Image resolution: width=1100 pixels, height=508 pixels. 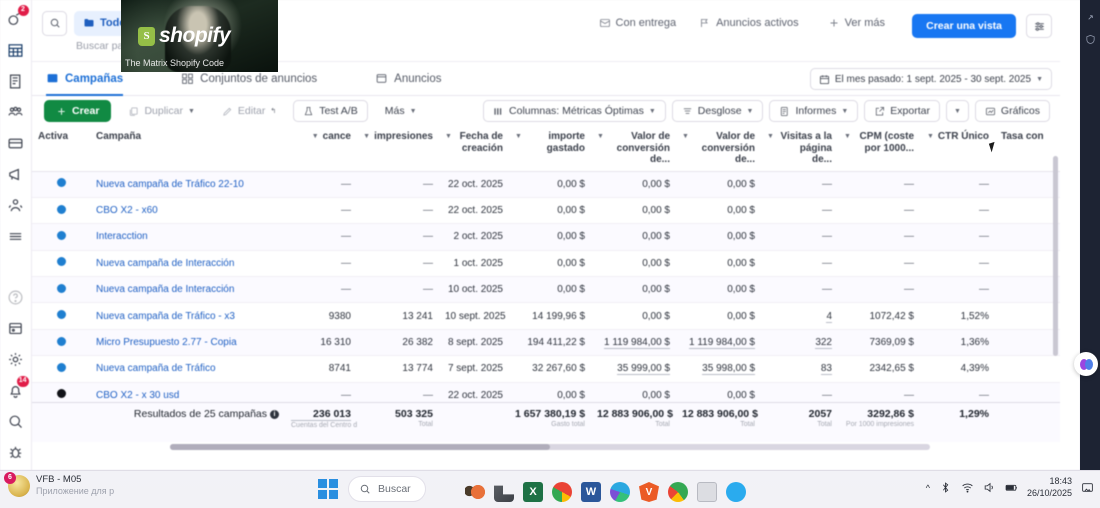 What do you see at coordinates (1039, 26) in the screenshot?
I see `filters-icon` at bounding box center [1039, 26].